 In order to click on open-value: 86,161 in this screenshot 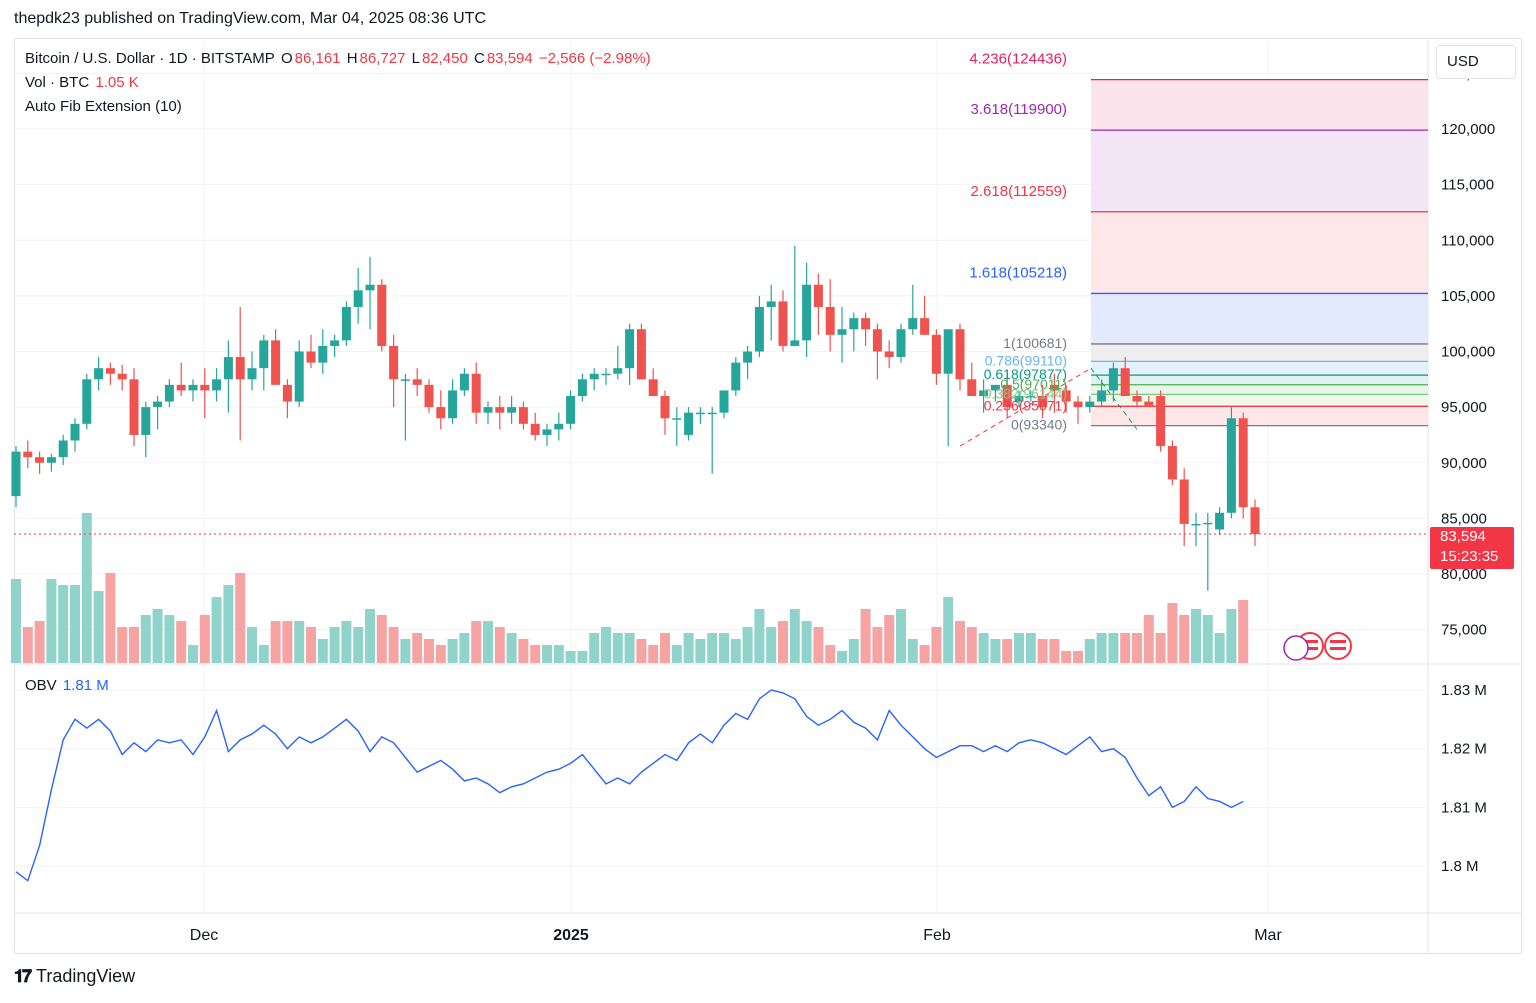, I will do `click(317, 58)`.